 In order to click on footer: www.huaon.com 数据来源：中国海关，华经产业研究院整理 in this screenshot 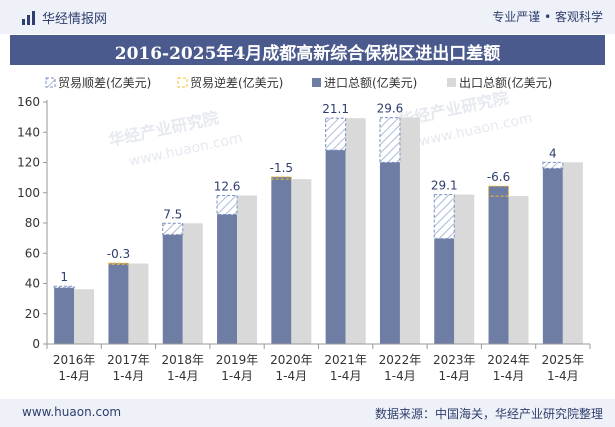, I will do `click(307, 413)`.